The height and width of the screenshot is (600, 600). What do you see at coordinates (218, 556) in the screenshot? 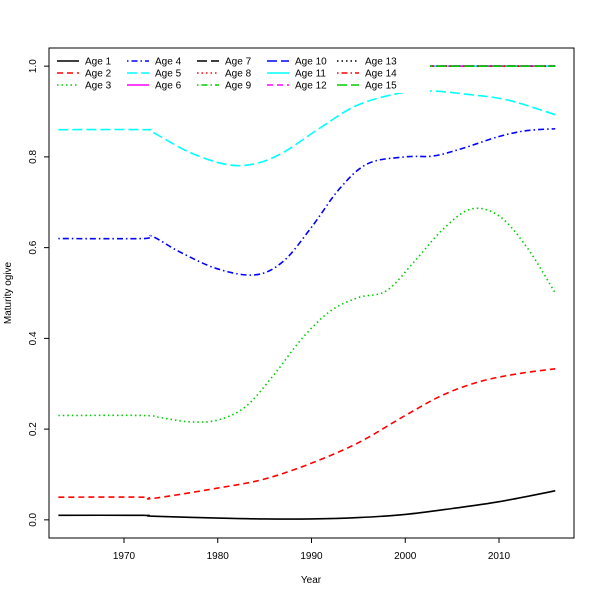
I see `x-tick-label-1980: 1980` at bounding box center [218, 556].